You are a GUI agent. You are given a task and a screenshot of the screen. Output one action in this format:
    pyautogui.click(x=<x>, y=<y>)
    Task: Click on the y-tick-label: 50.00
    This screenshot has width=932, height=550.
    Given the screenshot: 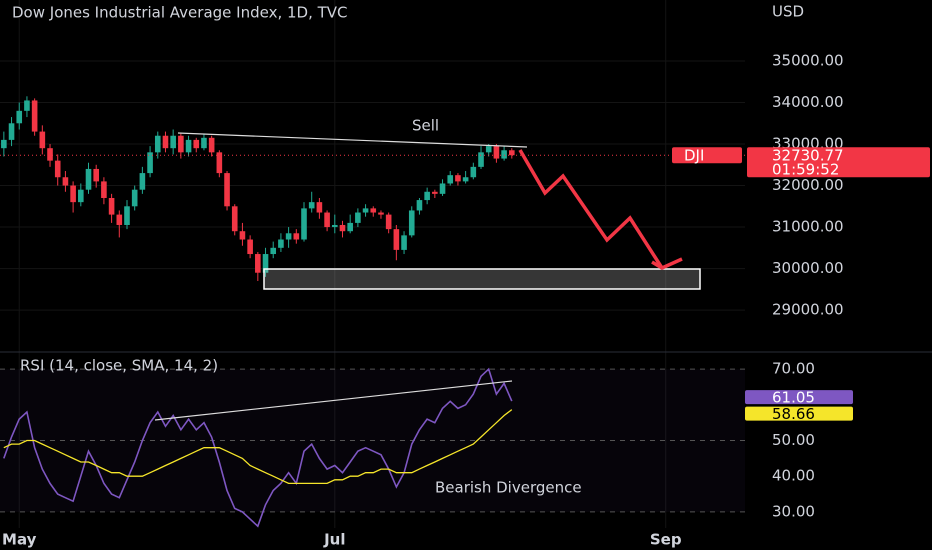 What is the action you would take?
    pyautogui.click(x=793, y=440)
    